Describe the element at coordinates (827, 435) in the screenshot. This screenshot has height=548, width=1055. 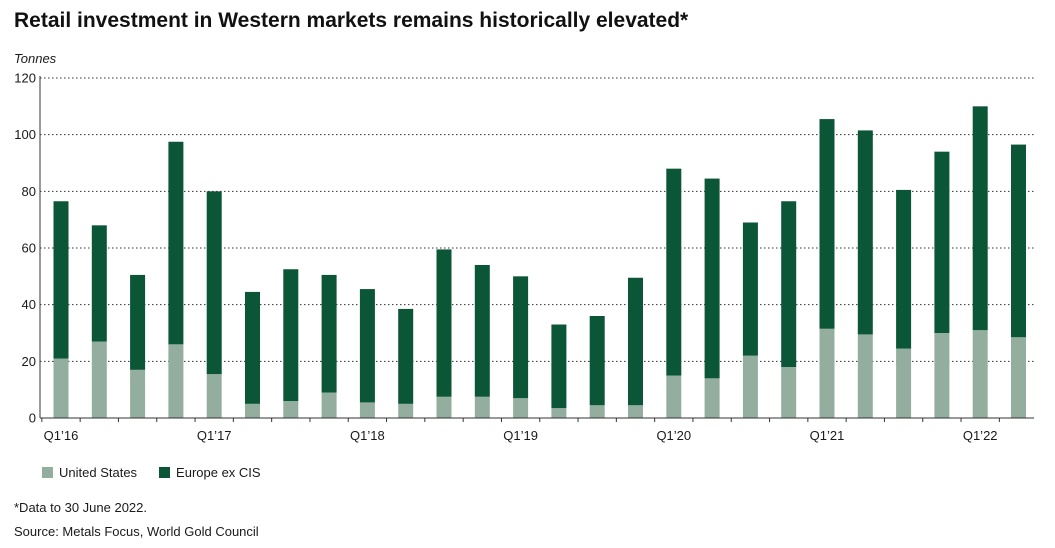
I see `x-tick-label: Q1’21` at that location.